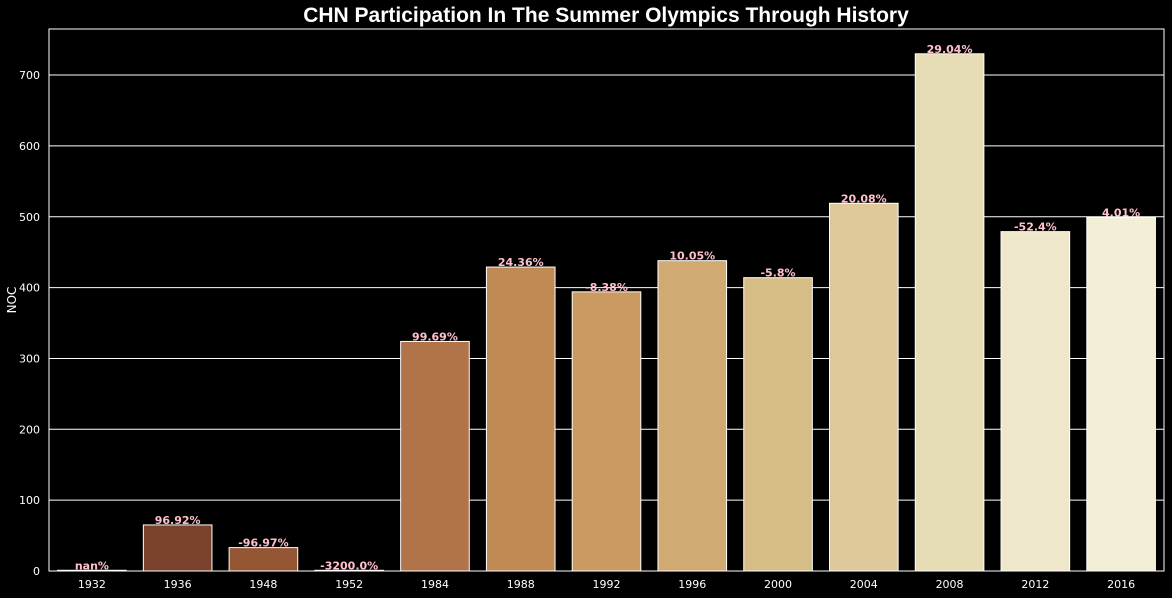 The width and height of the screenshot is (1172, 598). What do you see at coordinates (29, 358) in the screenshot?
I see `y-tick-label: 300` at bounding box center [29, 358].